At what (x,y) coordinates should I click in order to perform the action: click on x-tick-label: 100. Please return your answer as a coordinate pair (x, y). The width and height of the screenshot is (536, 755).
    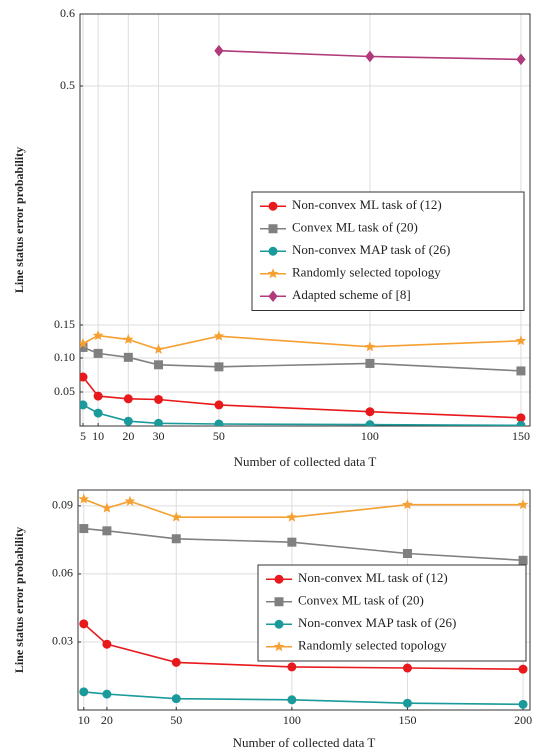
    Looking at the image, I should click on (292, 720).